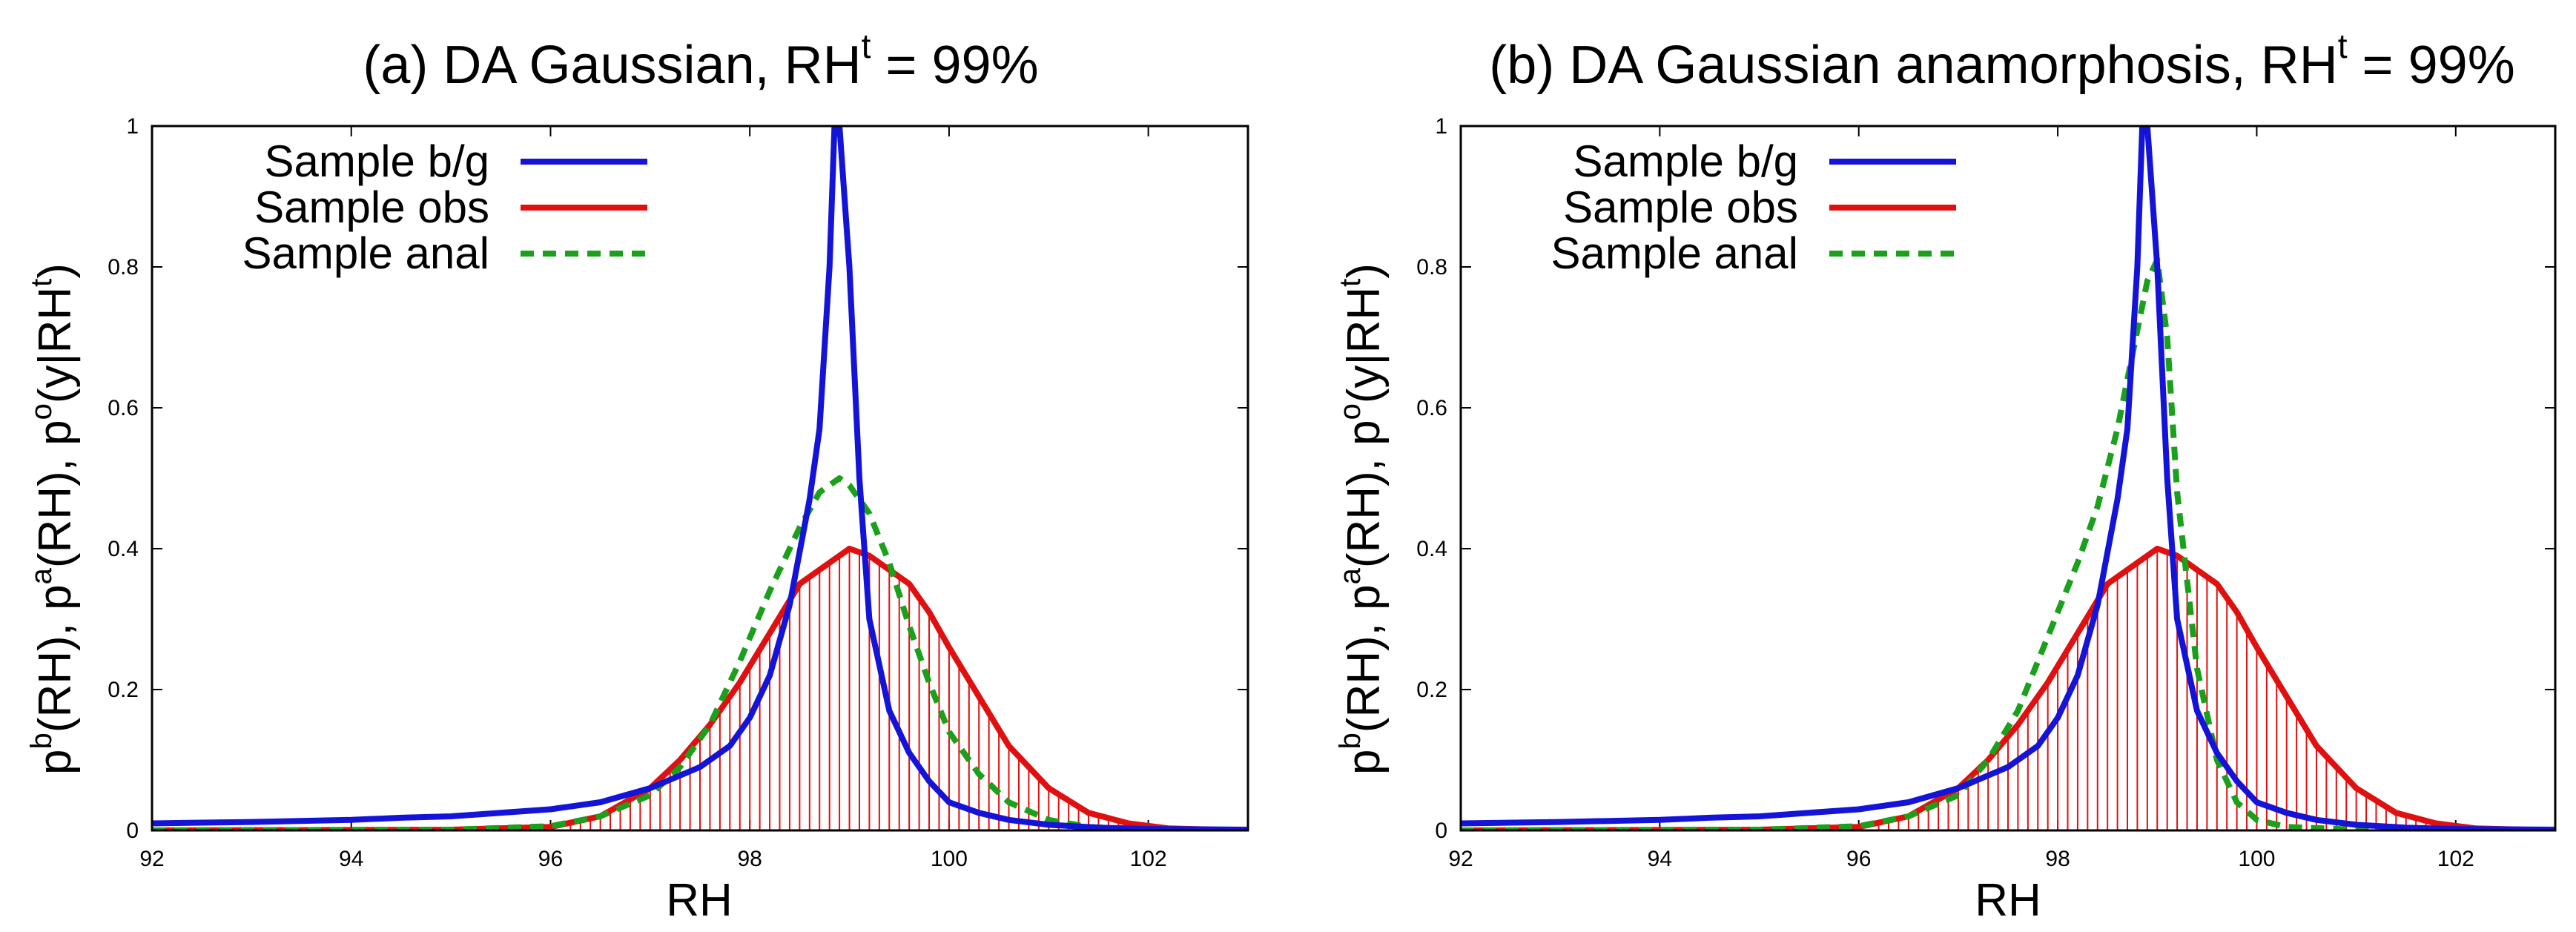  Describe the element at coordinates (2001, 61) in the screenshot. I see `chart-title: (b) DA Gaussian anamorphosis, RHt = 99%` at that location.